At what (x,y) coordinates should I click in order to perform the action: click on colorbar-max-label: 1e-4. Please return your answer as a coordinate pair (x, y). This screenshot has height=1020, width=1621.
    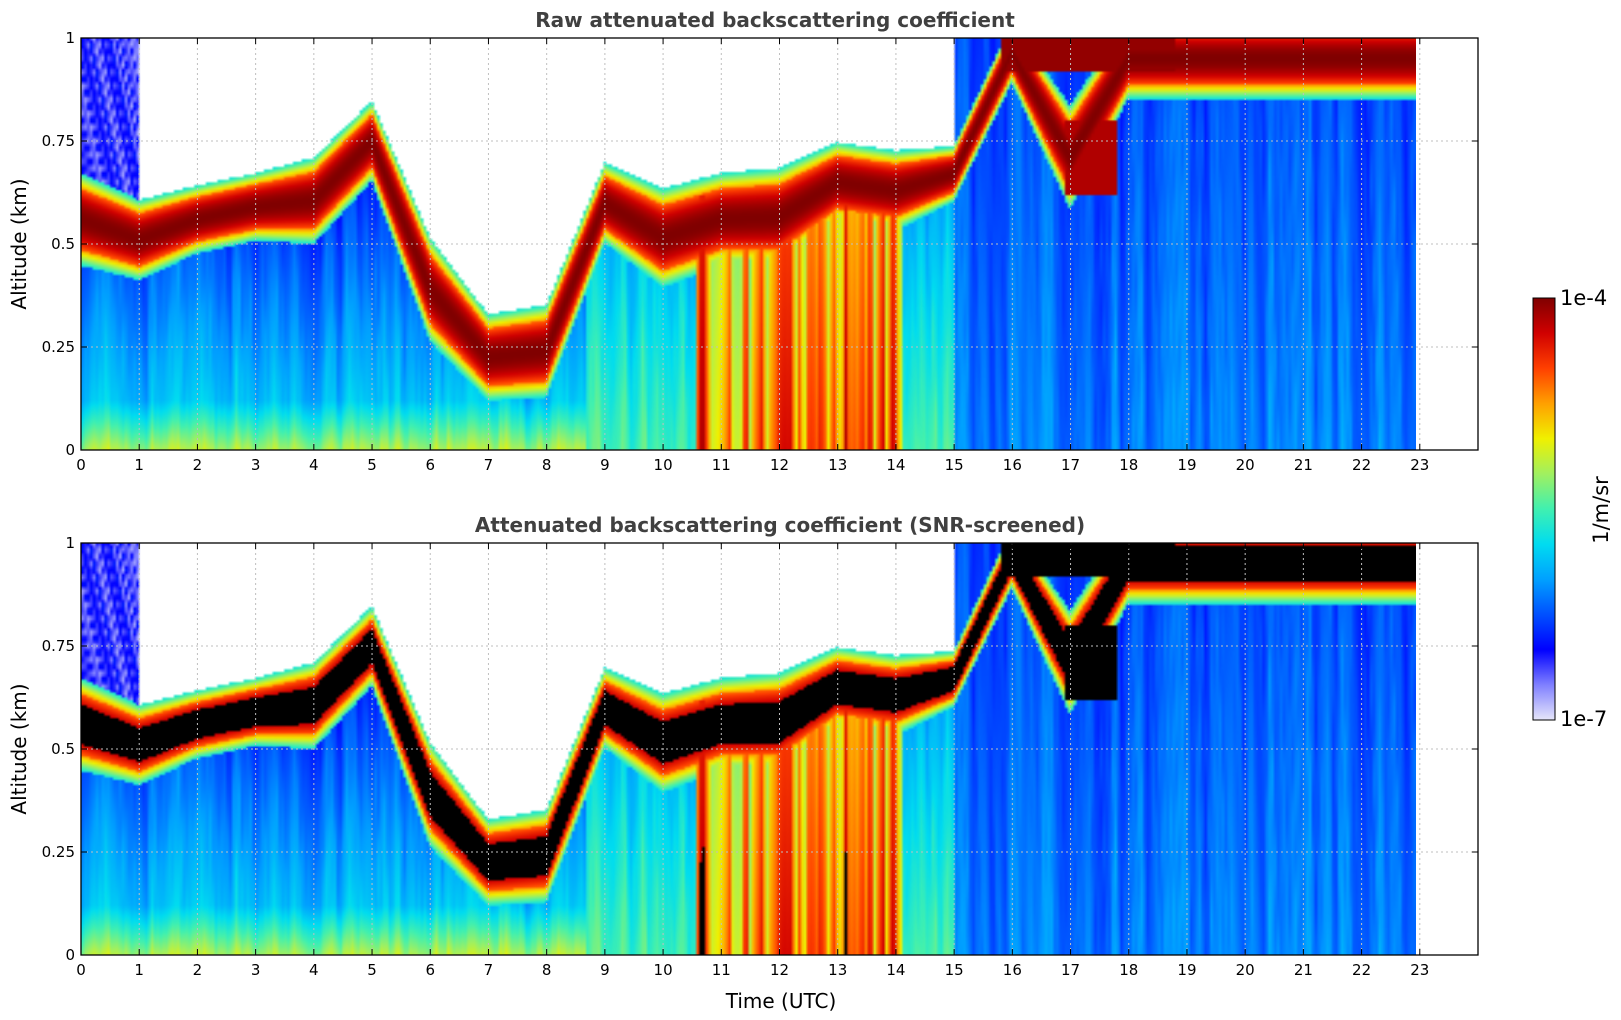
    Looking at the image, I should click on (1583, 298).